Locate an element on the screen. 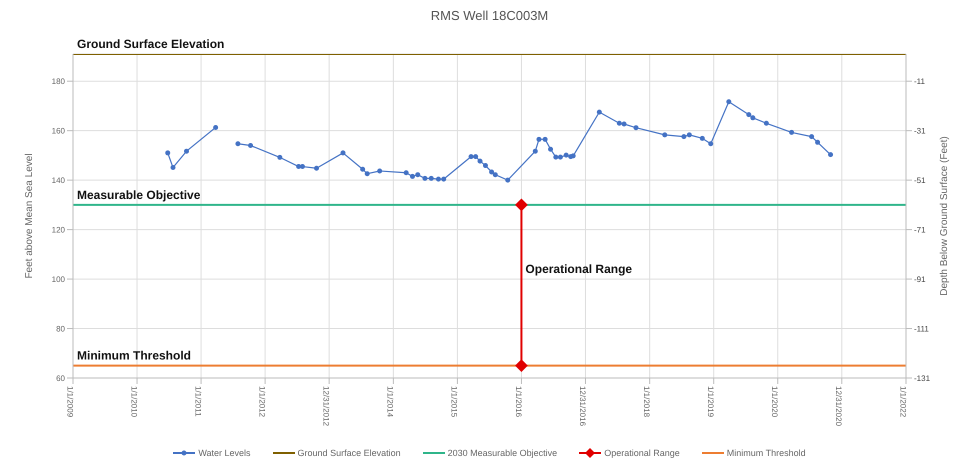 The width and height of the screenshot is (979, 466). y2-tick-label: -71 is located at coordinates (920, 229).